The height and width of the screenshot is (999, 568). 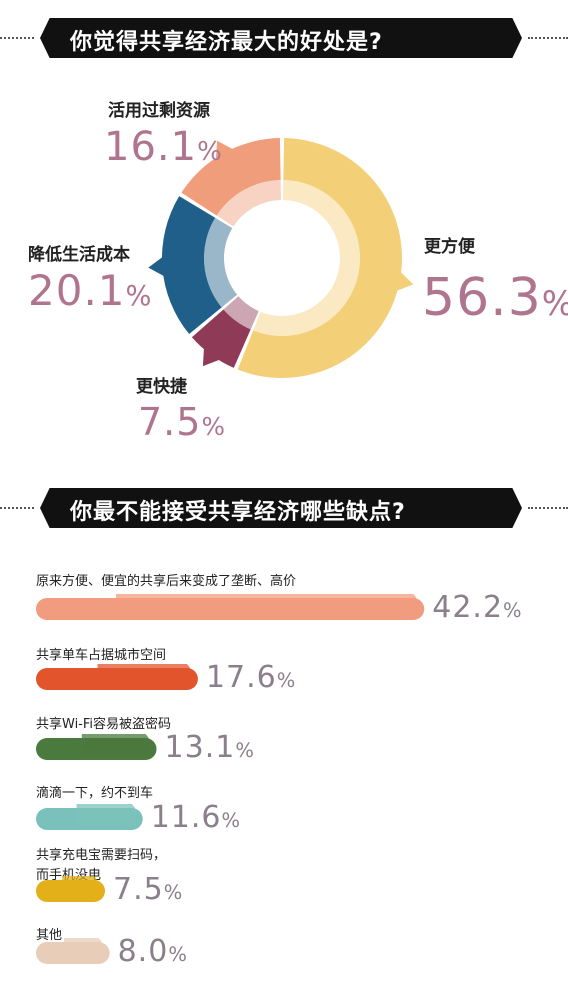 I want to click on slice-value-更方便: 56.3%, so click(x=495, y=298).